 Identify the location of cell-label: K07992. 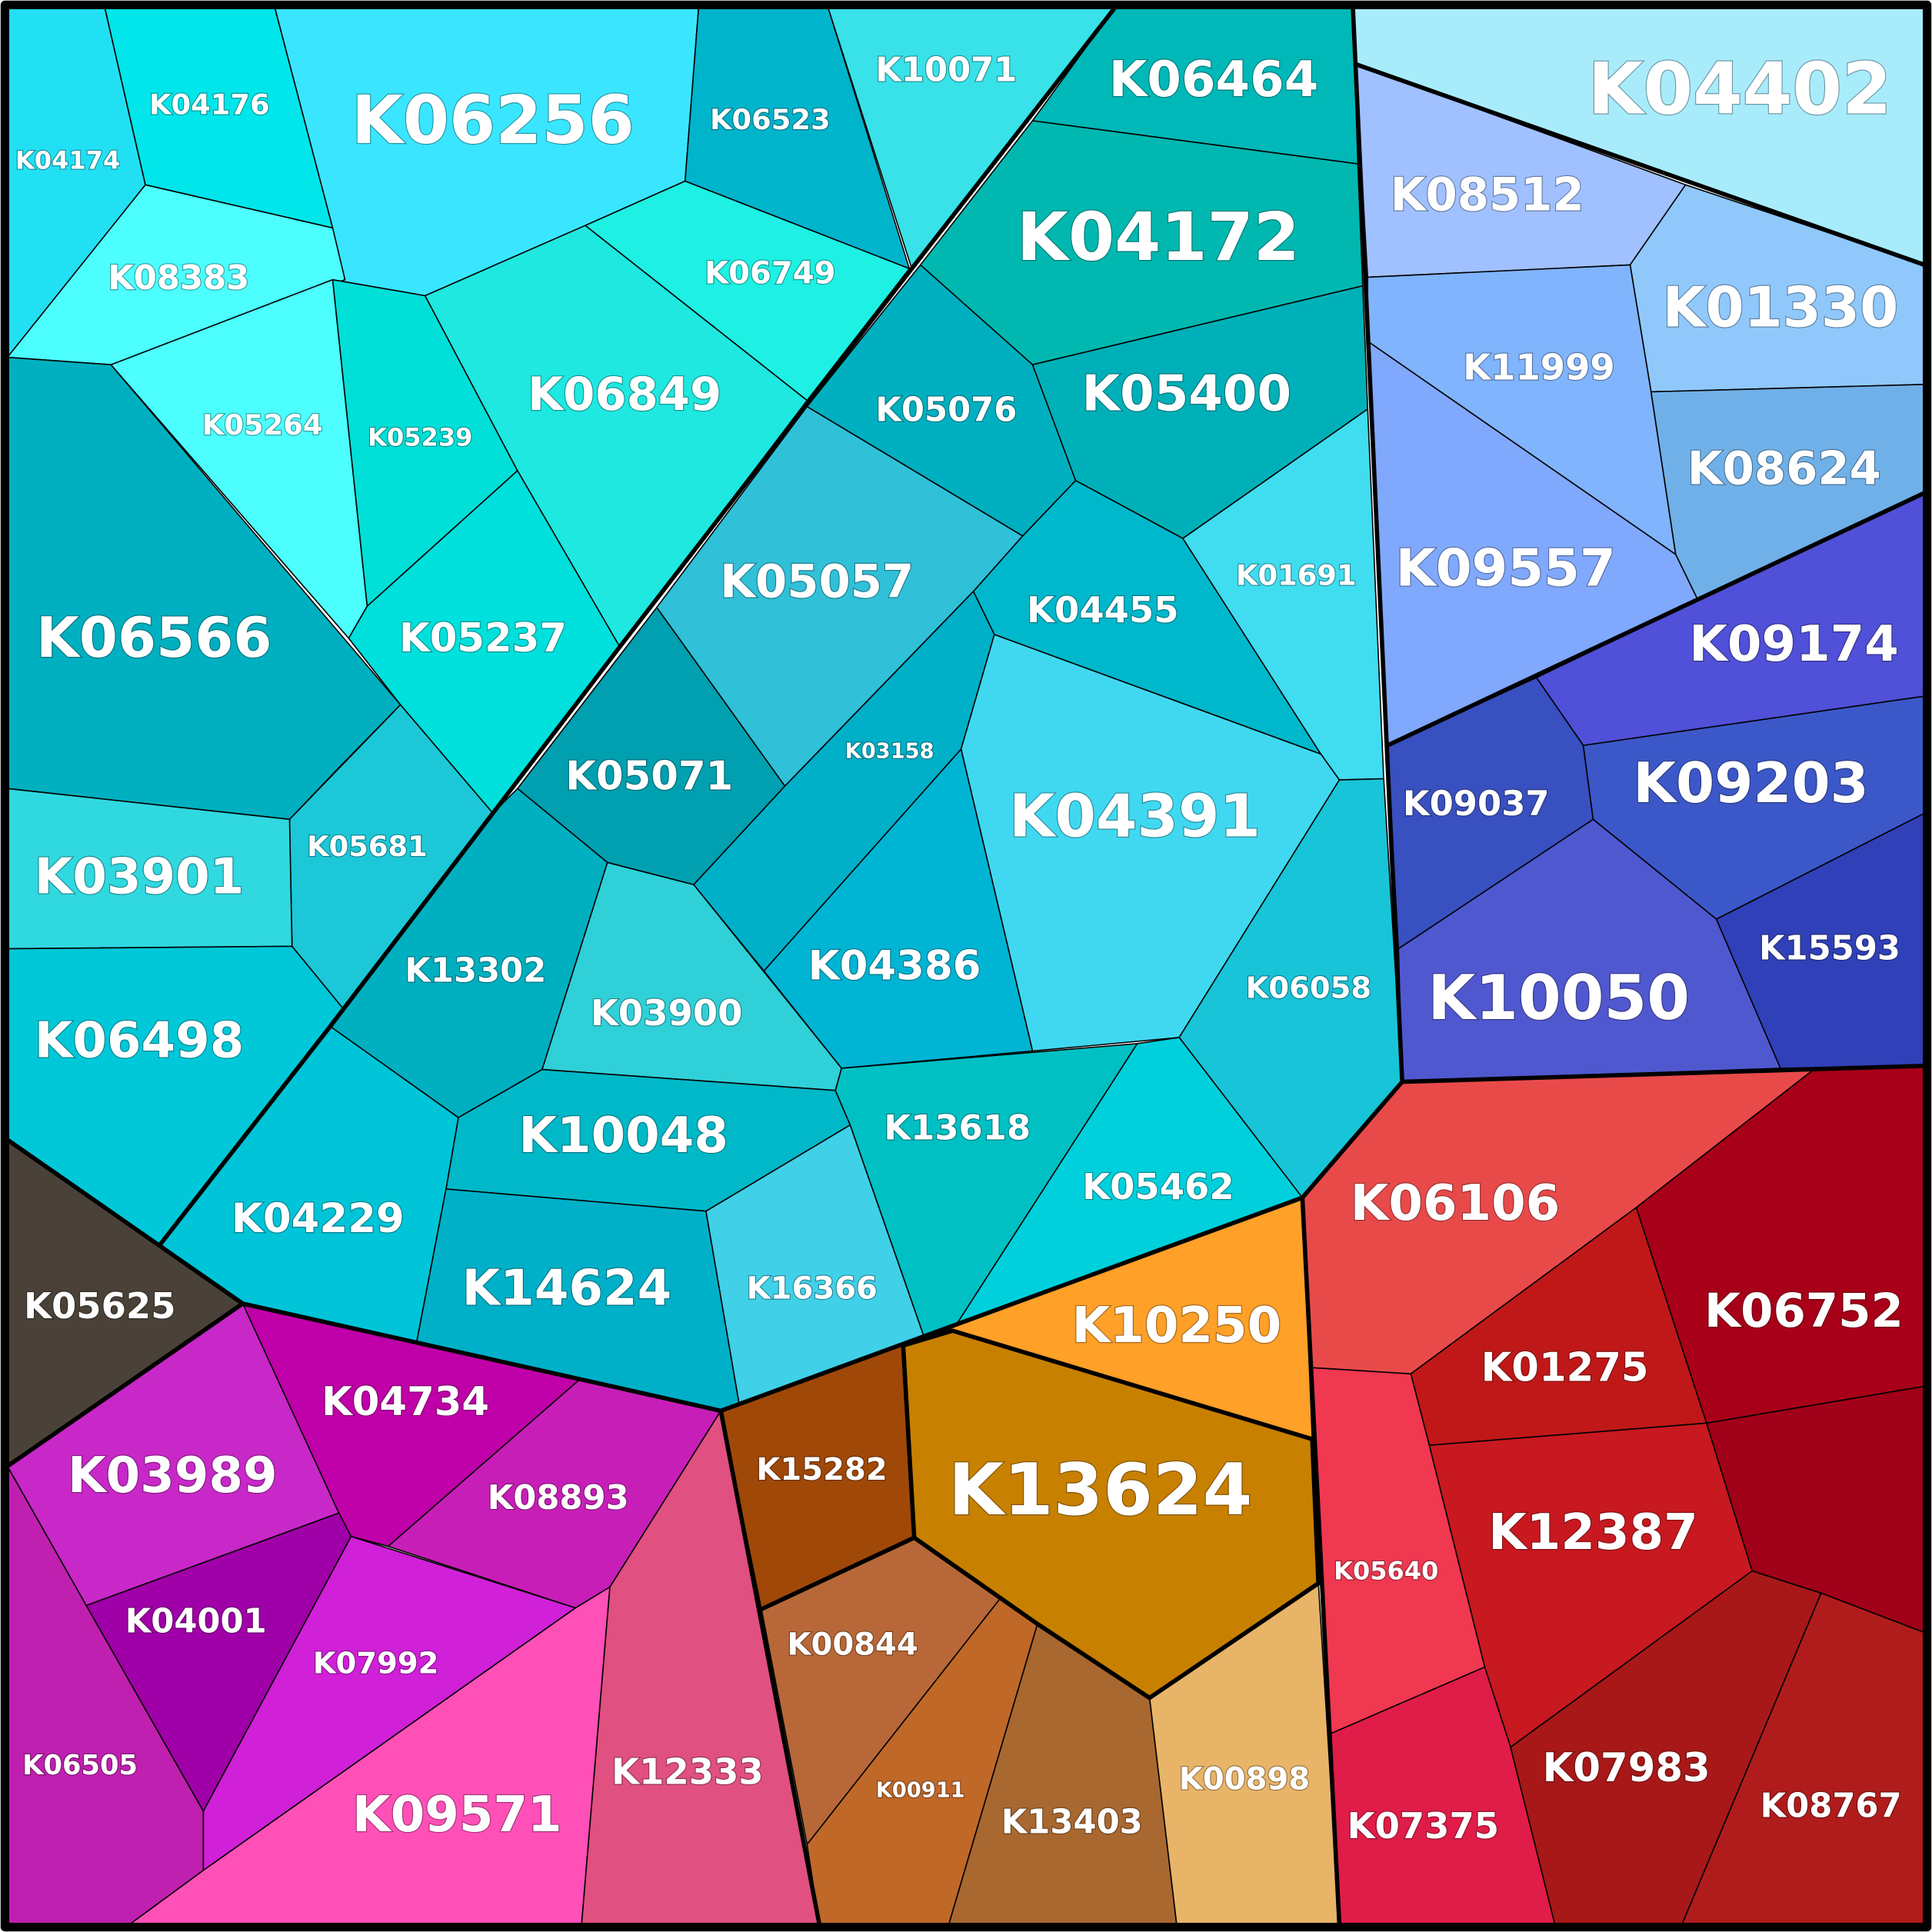
(376, 1663).